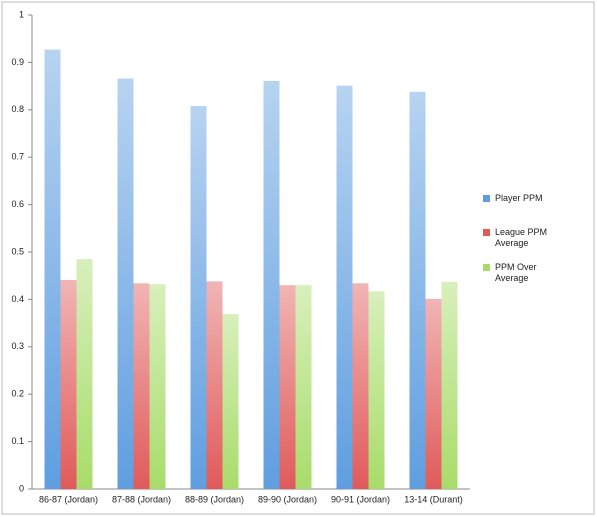 This screenshot has width=597, height=517. I want to click on legend-item: PPM Over Average, so click(520, 273).